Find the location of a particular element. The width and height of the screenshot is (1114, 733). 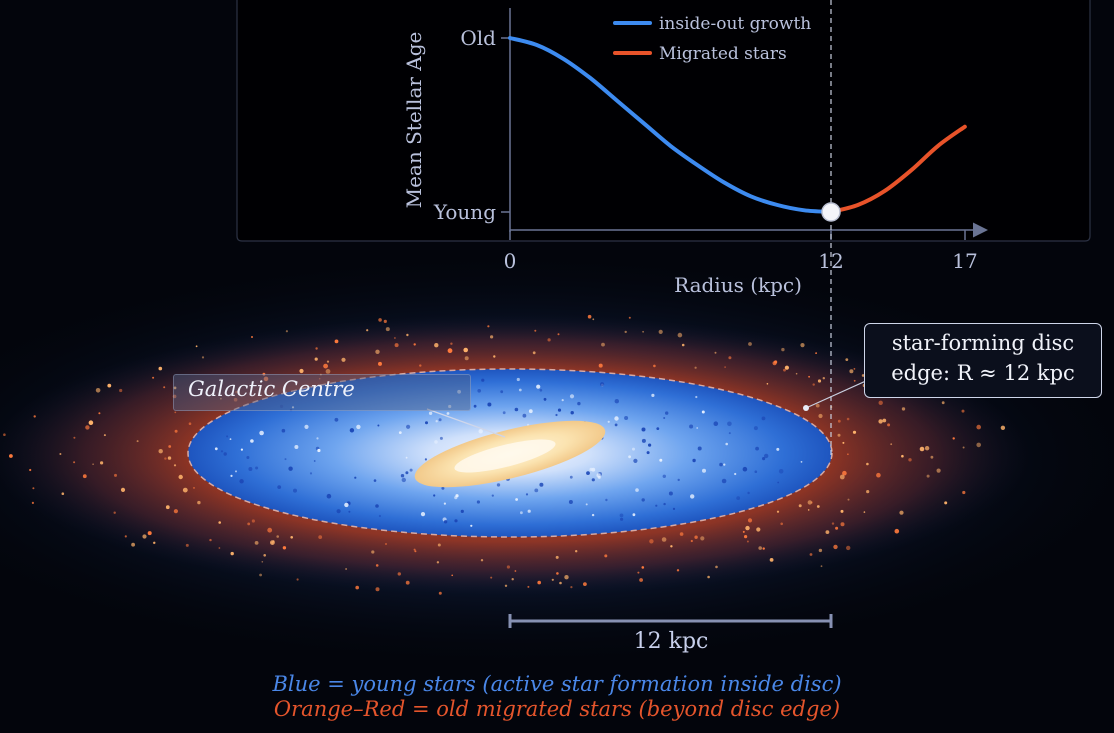

y-axis-title: Mean Stellar Age is located at coordinates (414, 120).